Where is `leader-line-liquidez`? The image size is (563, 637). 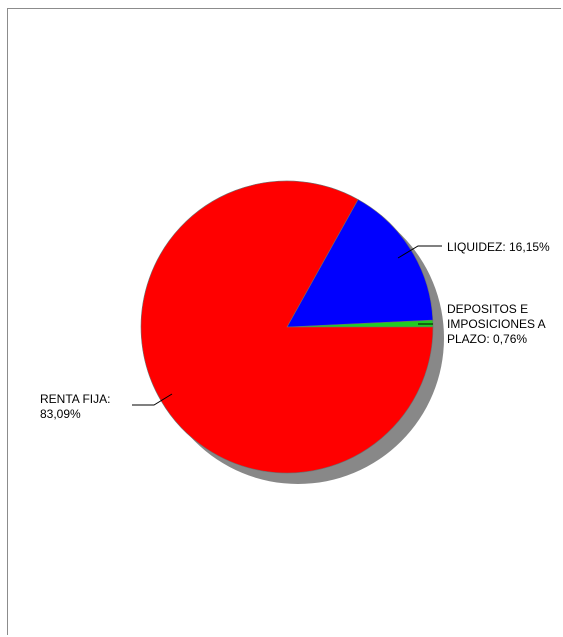
leader-line-liquidez is located at coordinates (419, 252).